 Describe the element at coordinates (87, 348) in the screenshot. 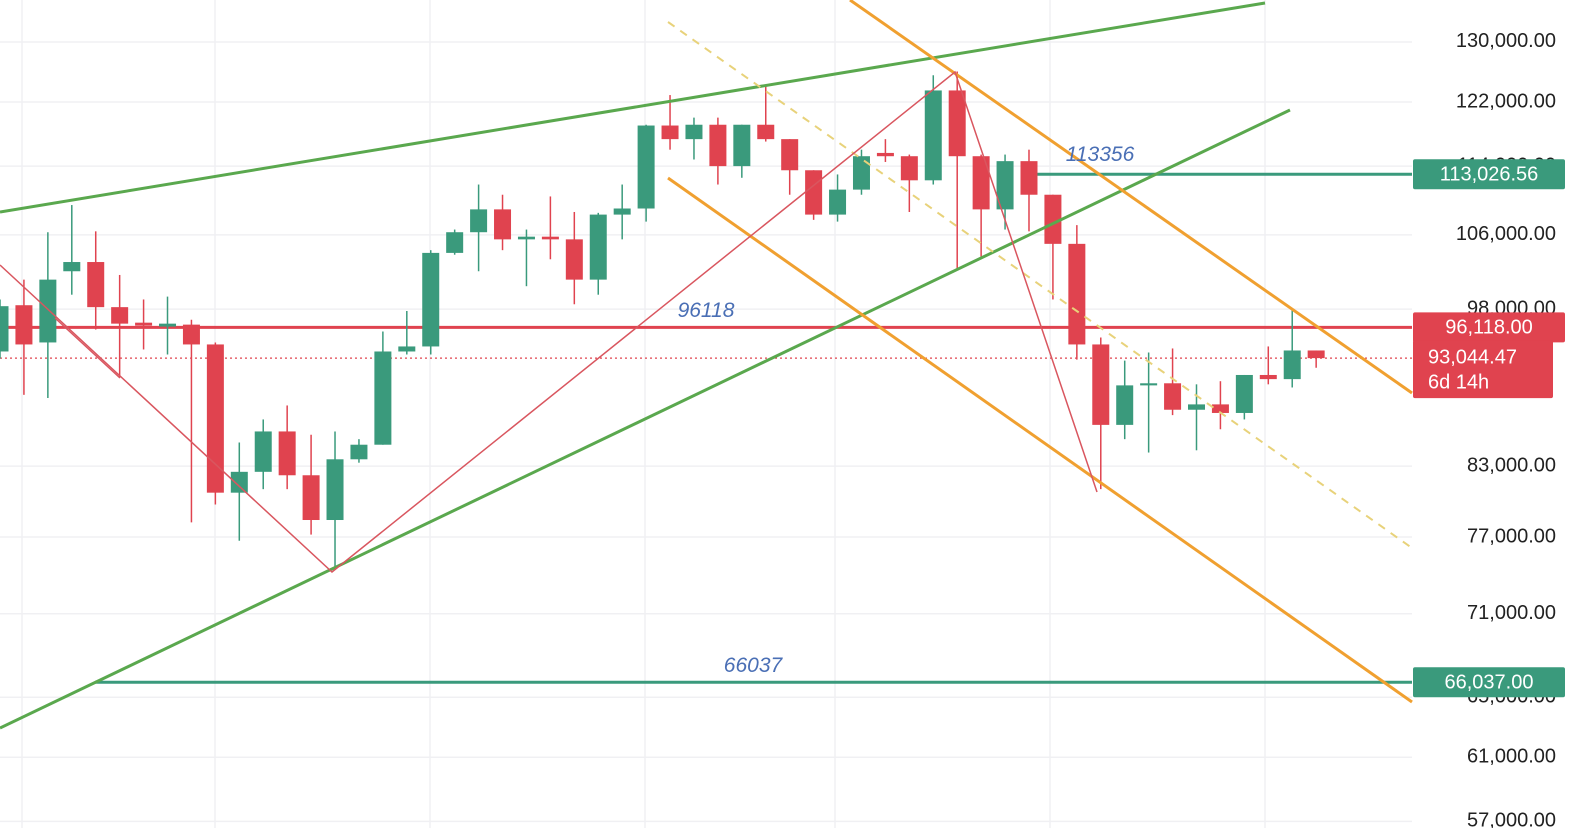

I see `zigzag` at that location.